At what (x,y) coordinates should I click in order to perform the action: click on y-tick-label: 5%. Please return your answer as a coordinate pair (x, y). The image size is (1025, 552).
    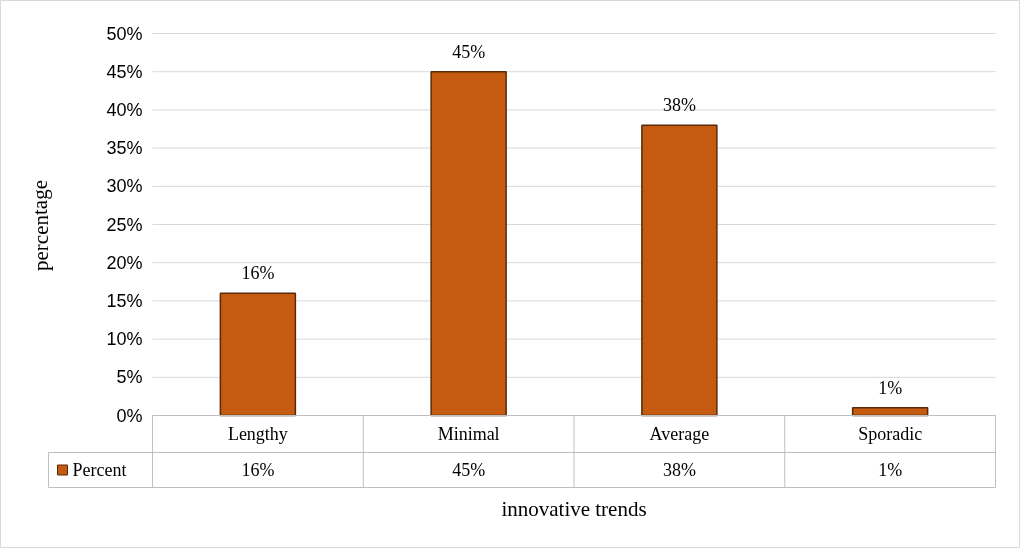
    Looking at the image, I should click on (129, 377).